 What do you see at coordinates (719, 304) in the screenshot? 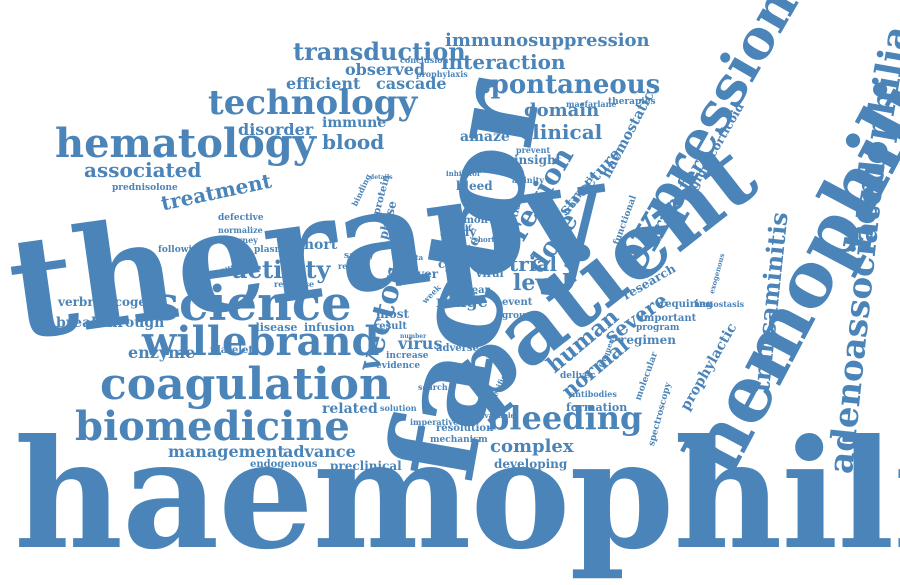
I see `word-hemostasis: hemostasis` at bounding box center [719, 304].